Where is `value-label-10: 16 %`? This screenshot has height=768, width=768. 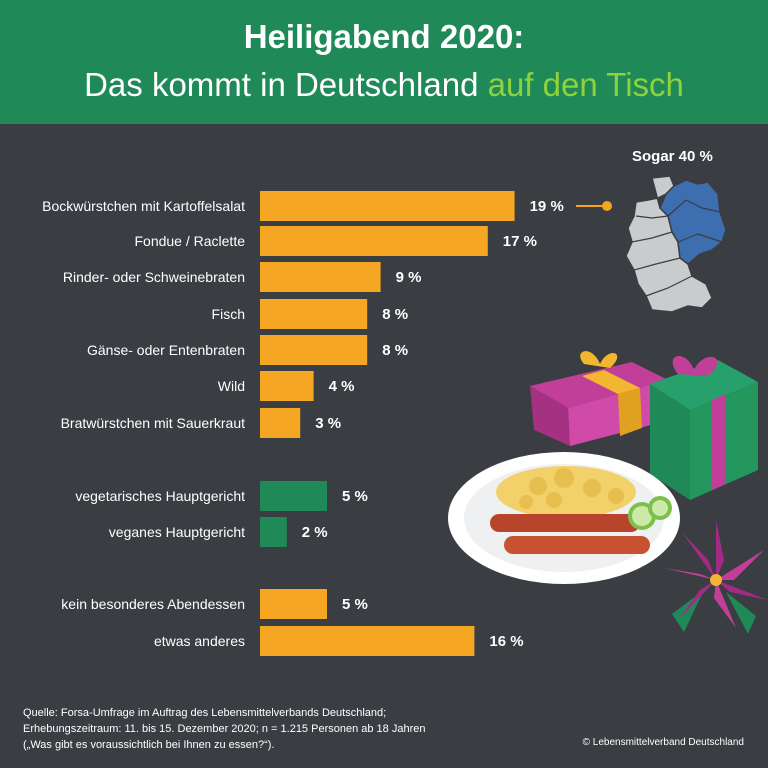 value-label-10: 16 % is located at coordinates (506, 641).